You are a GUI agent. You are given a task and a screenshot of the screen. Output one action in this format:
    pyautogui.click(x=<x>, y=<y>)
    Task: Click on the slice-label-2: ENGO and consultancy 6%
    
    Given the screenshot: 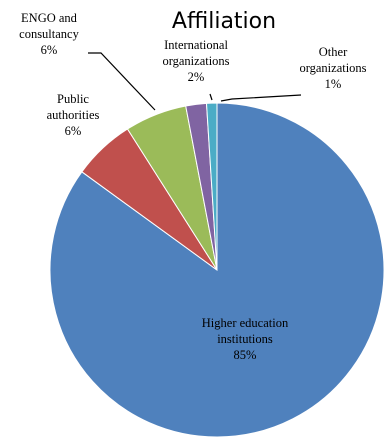 What is the action you would take?
    pyautogui.click(x=49, y=34)
    